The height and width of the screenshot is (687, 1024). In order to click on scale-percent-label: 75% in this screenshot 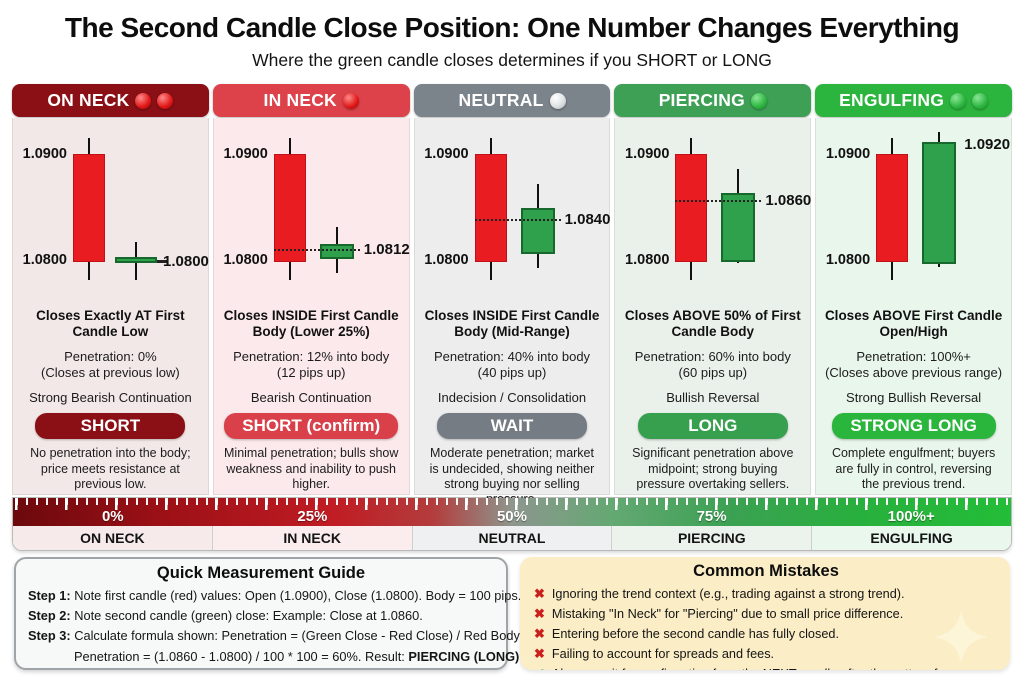, I will do `click(711, 516)`.